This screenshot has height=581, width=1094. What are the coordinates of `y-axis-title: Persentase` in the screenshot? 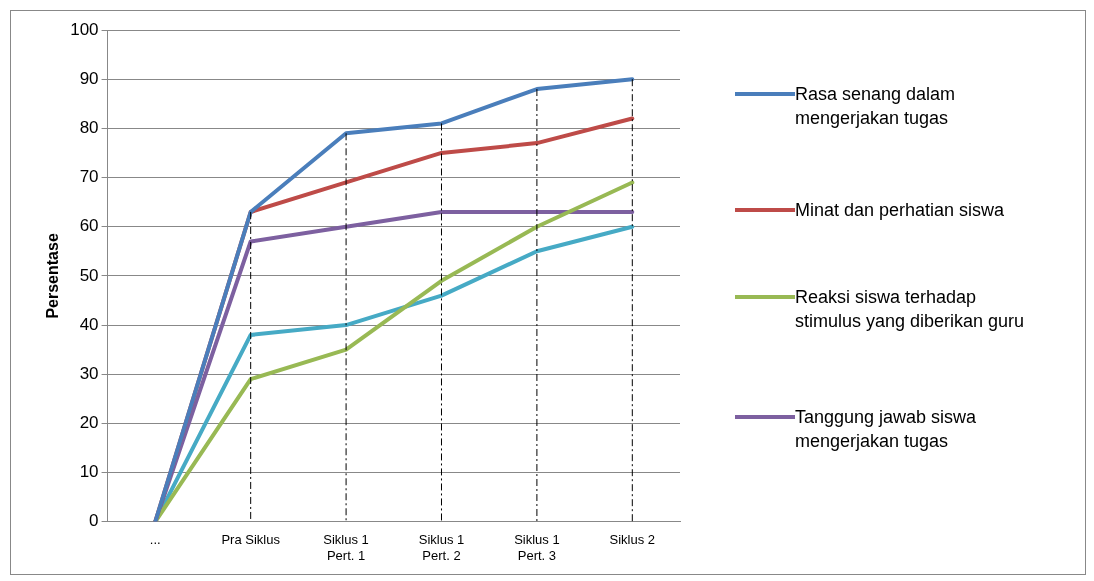 It's located at (53, 276).